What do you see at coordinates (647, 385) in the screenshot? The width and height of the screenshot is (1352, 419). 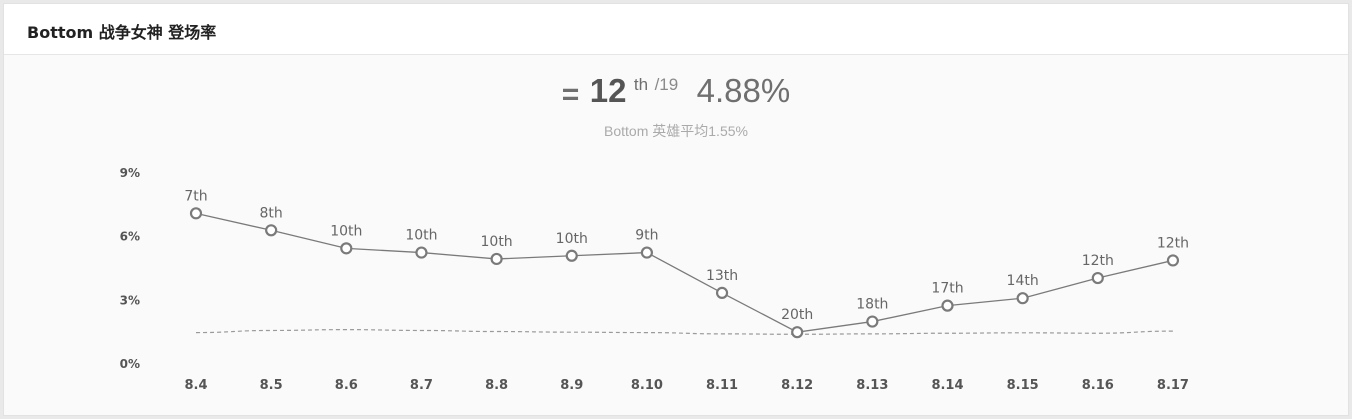 I see `x-tick-label: 8.10` at bounding box center [647, 385].